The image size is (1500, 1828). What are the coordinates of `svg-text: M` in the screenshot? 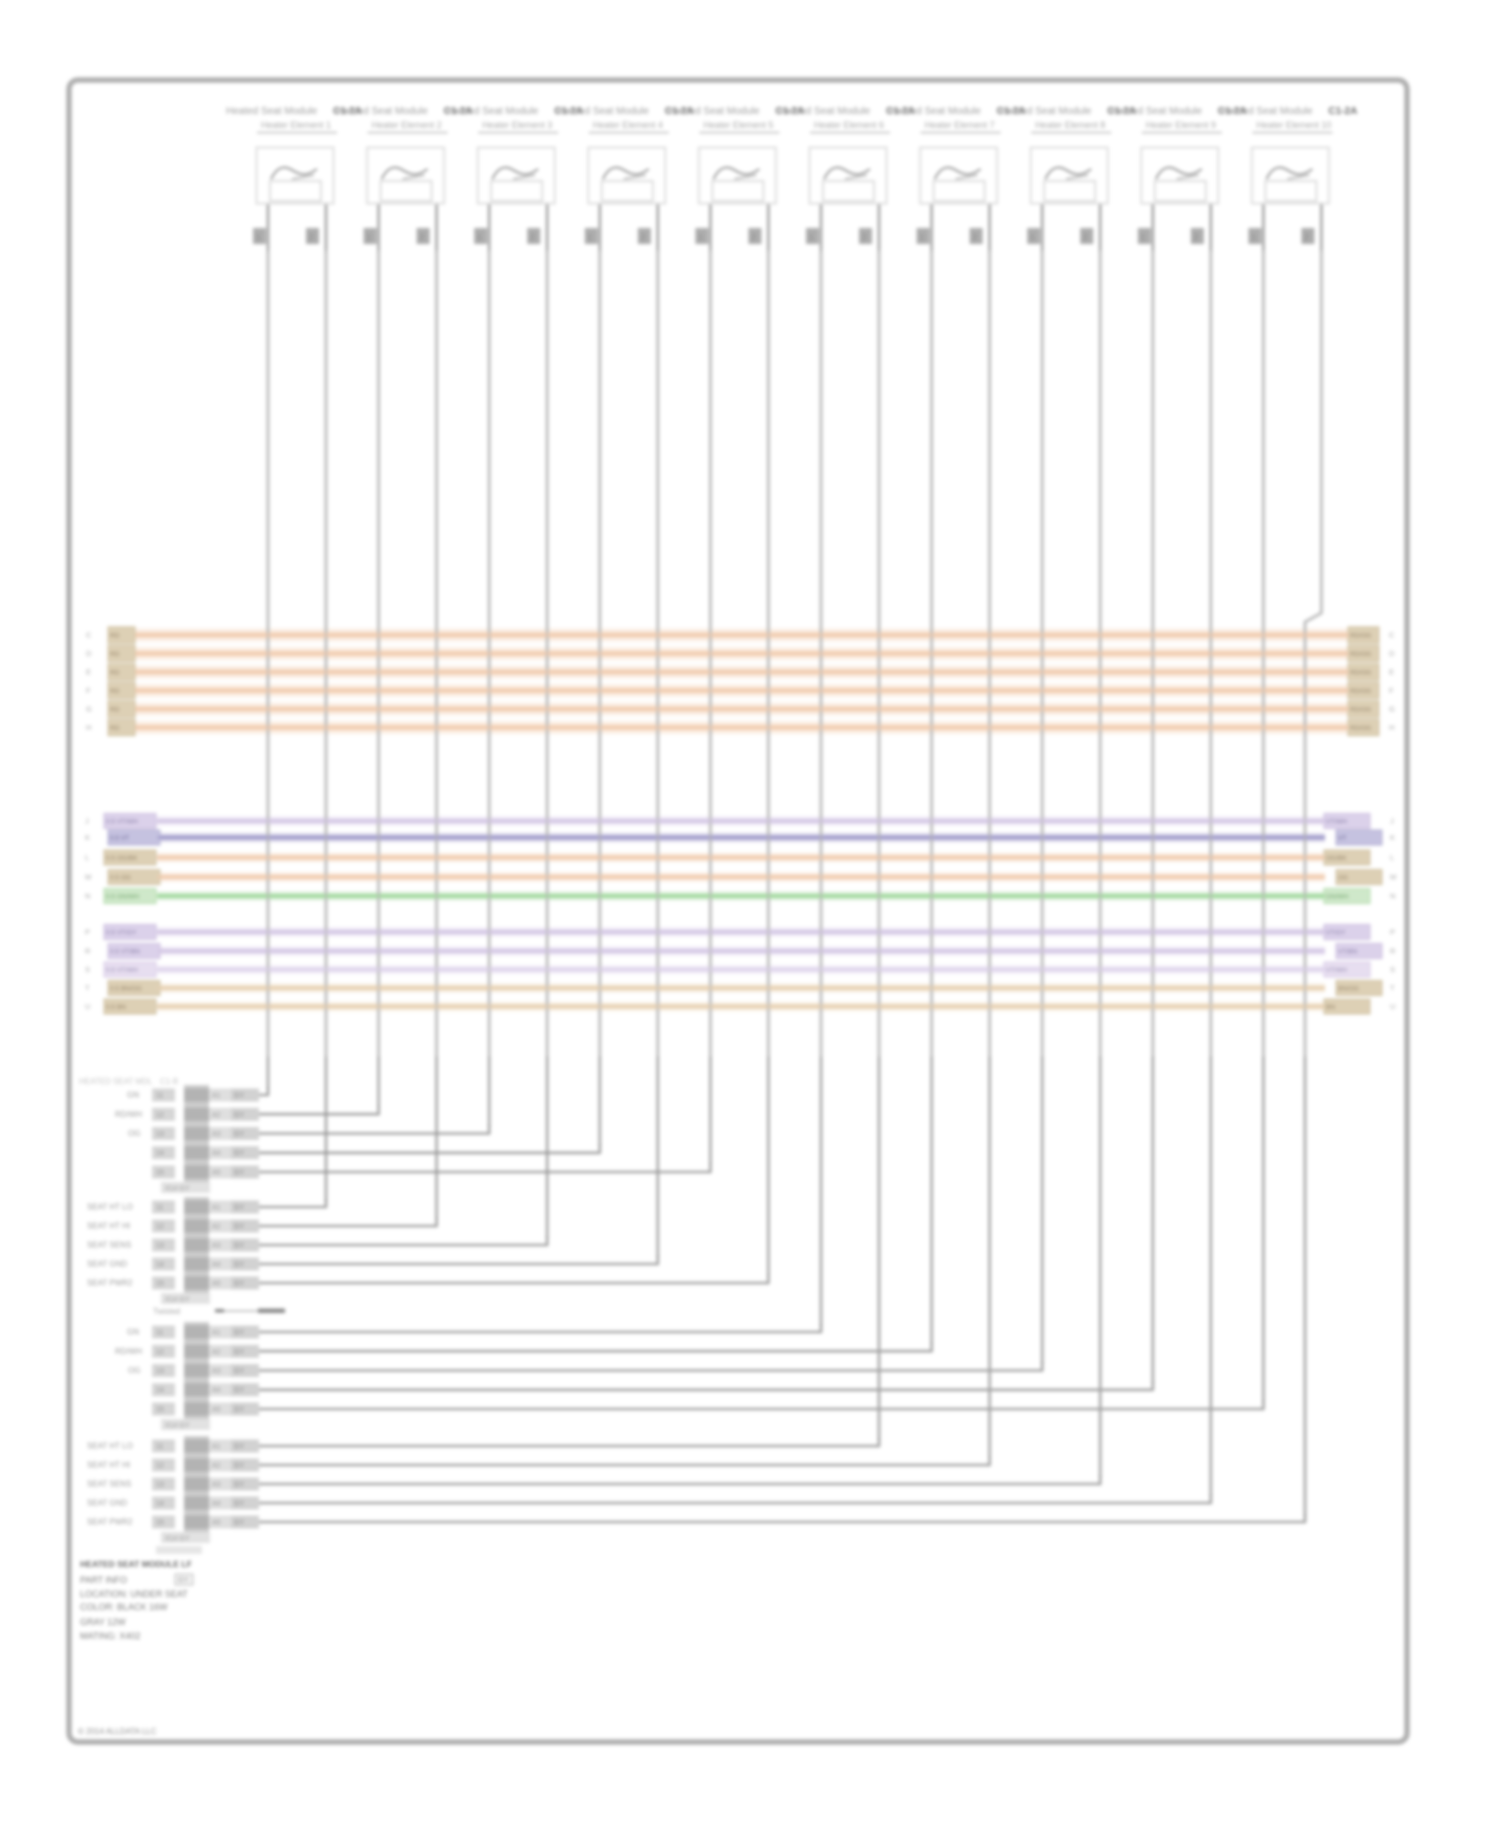 It's located at (88, 877).